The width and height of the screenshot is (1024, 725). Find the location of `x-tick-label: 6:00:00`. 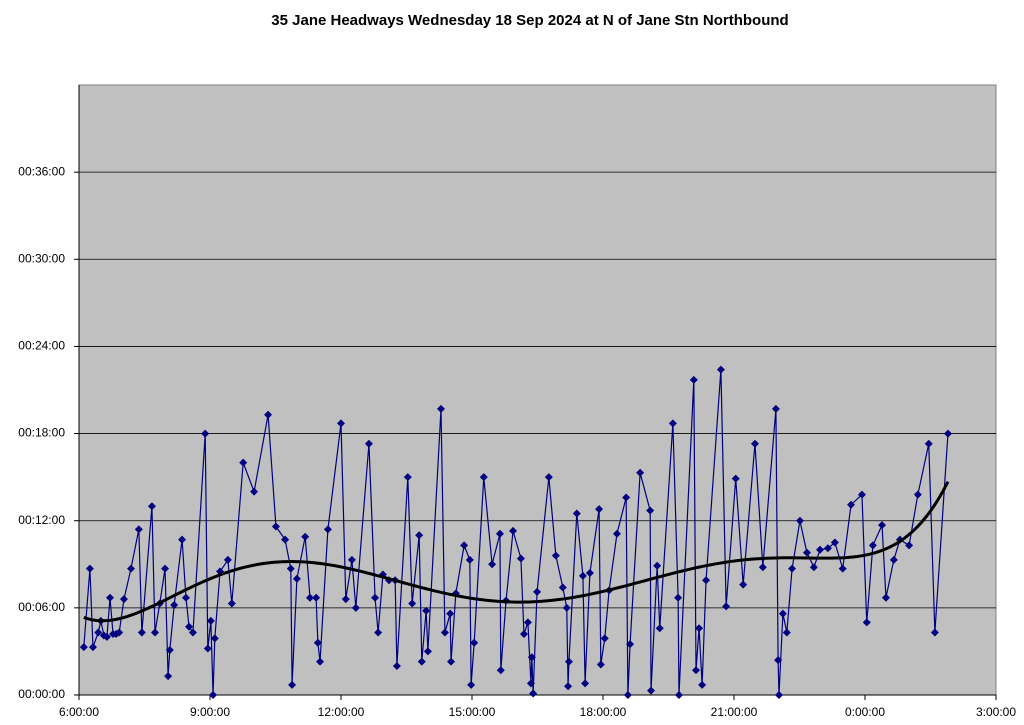

x-tick-label: 6:00:00 is located at coordinates (79, 712).